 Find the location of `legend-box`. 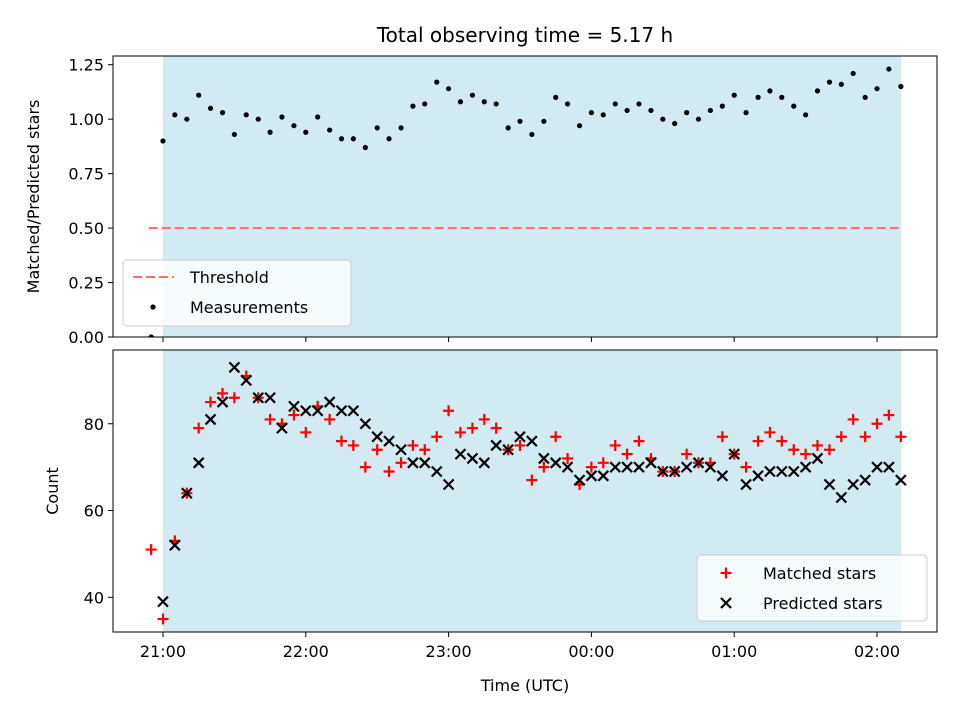

legend-box is located at coordinates (812, 588).